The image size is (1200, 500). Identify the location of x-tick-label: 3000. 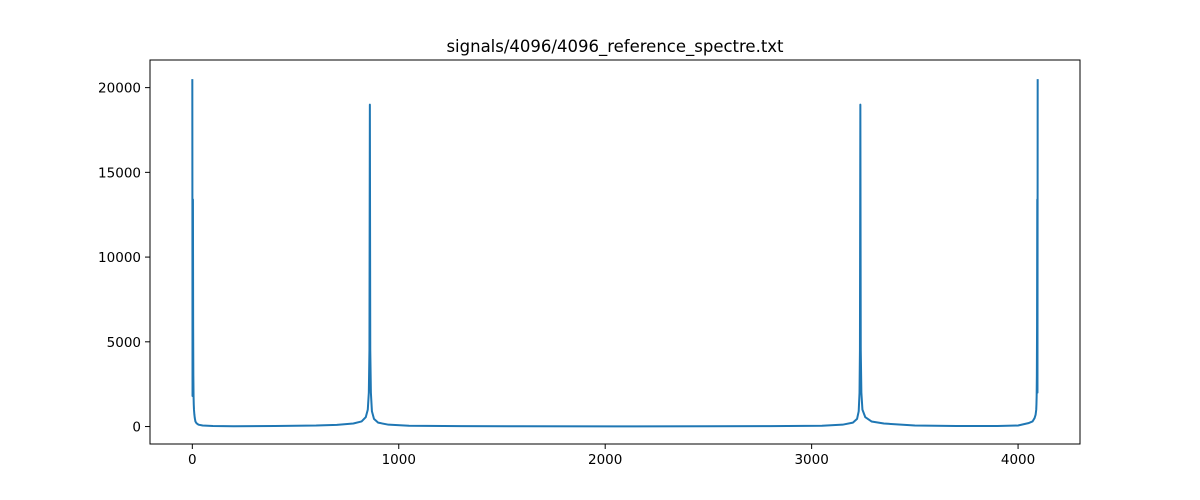
(811, 460).